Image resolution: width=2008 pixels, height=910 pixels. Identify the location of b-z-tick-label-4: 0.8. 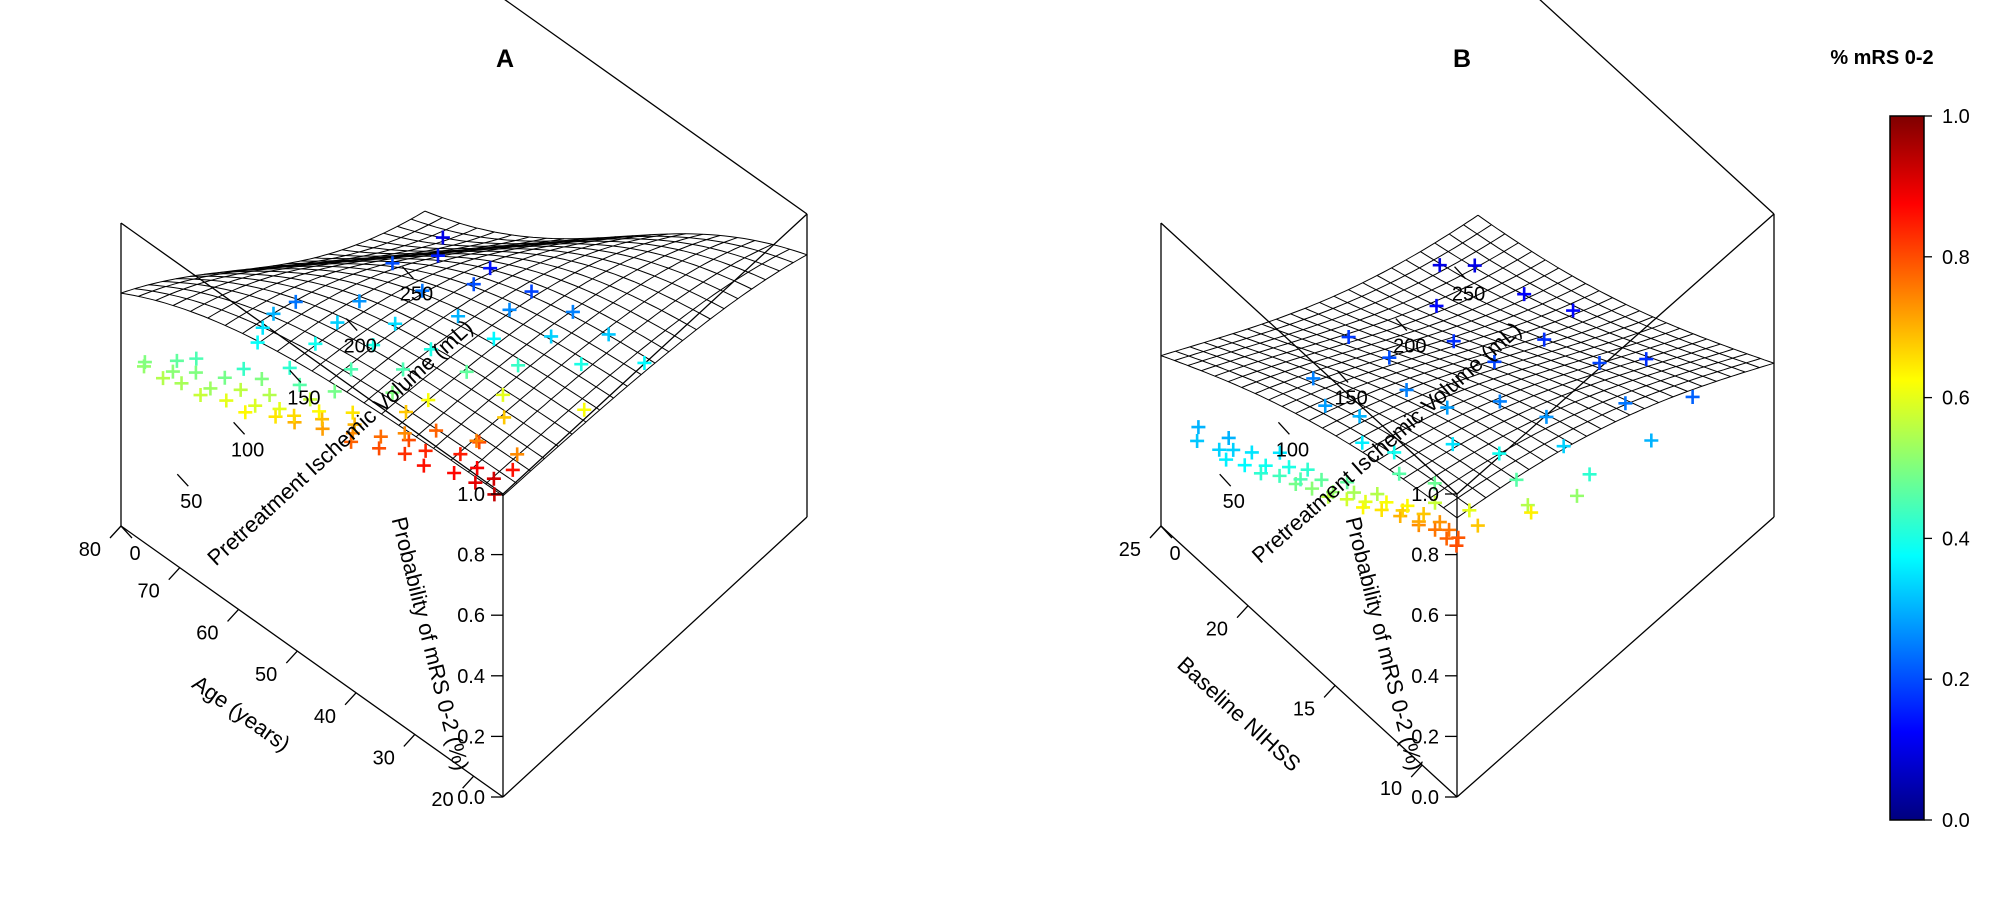
(1425, 556).